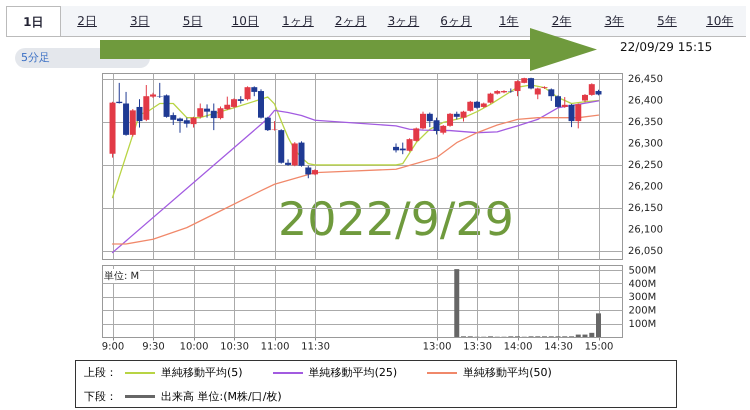 The image size is (750, 410). Describe the element at coordinates (642, 270) in the screenshot. I see `y-tick-label: 500M` at that location.